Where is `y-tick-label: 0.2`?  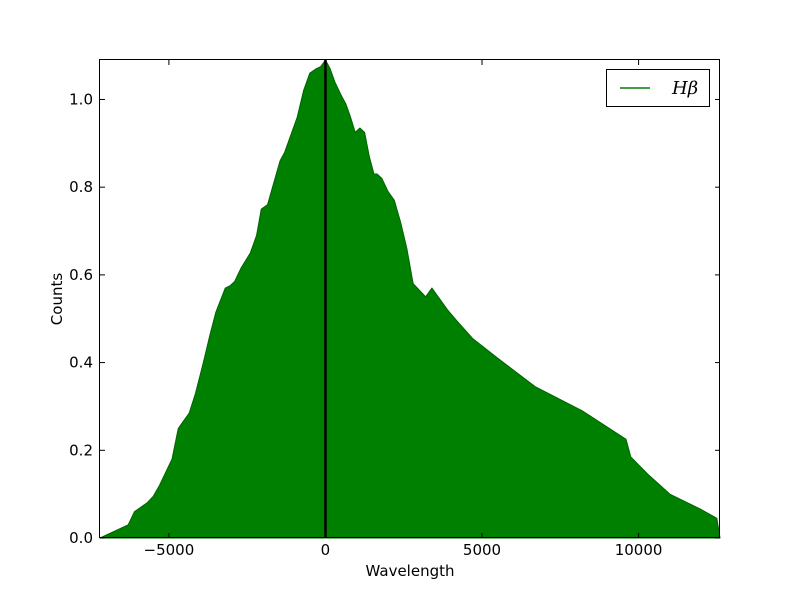
y-tick-label: 0.2 is located at coordinates (81, 450).